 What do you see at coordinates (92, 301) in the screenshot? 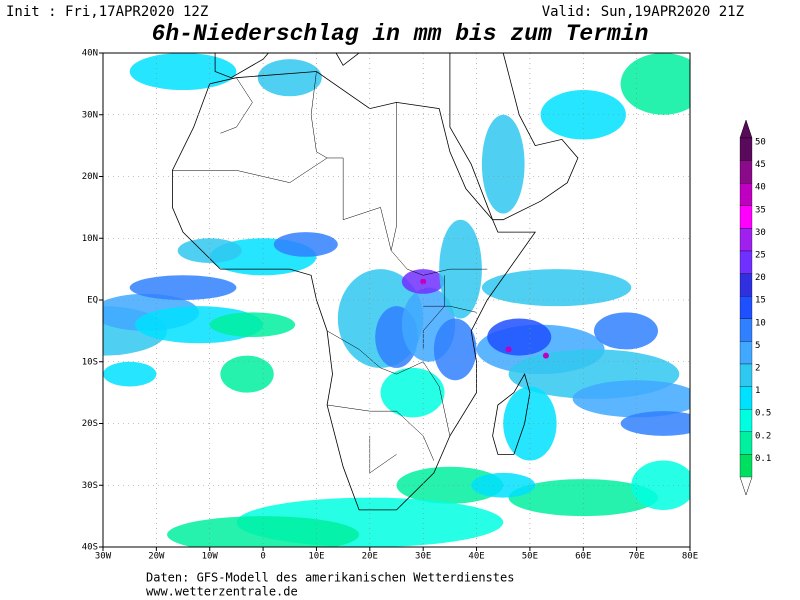
I see `lat-label: EQ` at bounding box center [92, 301].